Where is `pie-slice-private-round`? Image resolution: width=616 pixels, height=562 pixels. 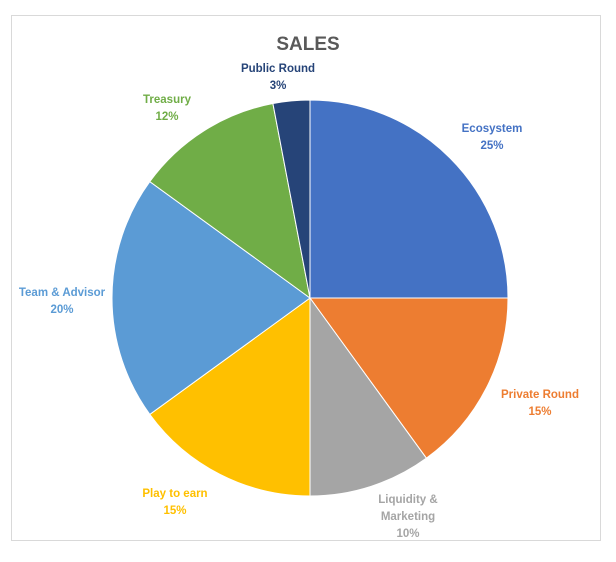
pie-slice-private-round is located at coordinates (409, 378).